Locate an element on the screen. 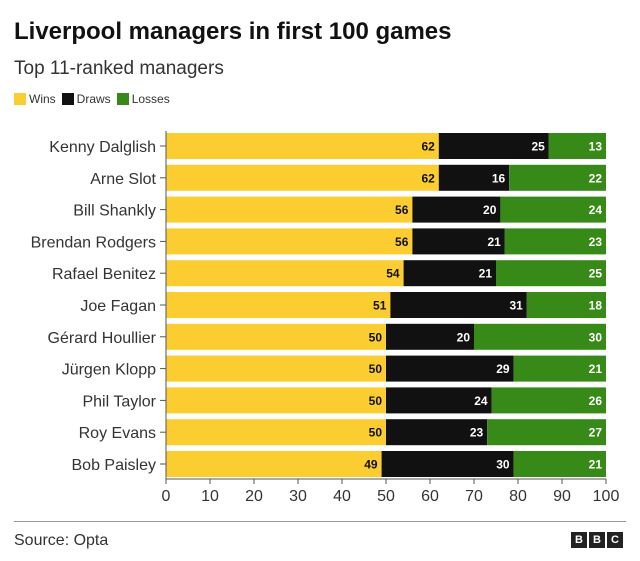 This screenshot has height=561, width=640. data-label-losses: 26 is located at coordinates (596, 401).